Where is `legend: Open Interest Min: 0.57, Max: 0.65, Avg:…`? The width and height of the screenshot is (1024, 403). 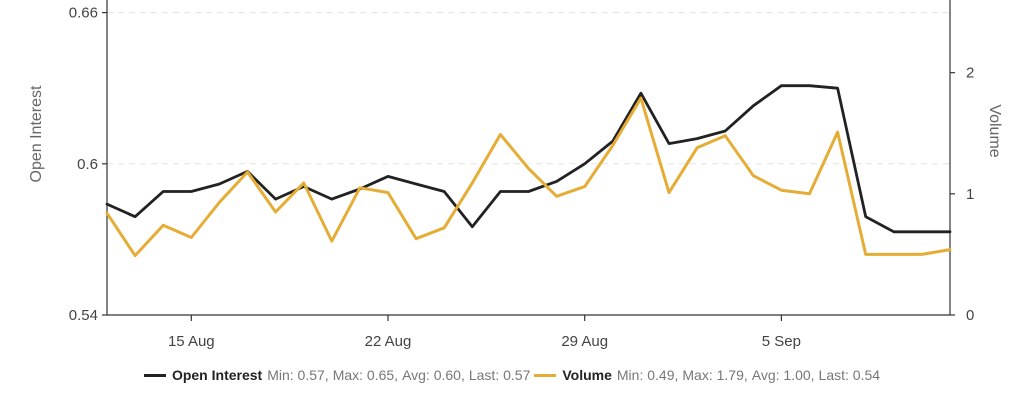 legend: Open Interest Min: 0.57, Max: 0.65, Avg:… is located at coordinates (512, 375).